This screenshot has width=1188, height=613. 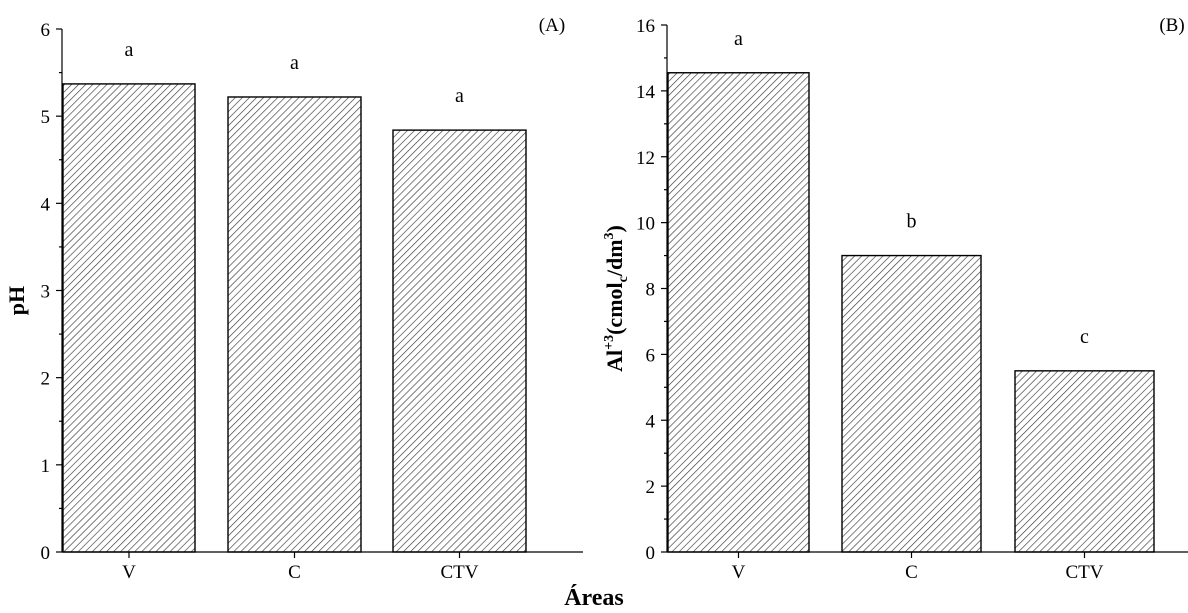 I want to click on y-tick-label: 3, so click(x=46, y=292).